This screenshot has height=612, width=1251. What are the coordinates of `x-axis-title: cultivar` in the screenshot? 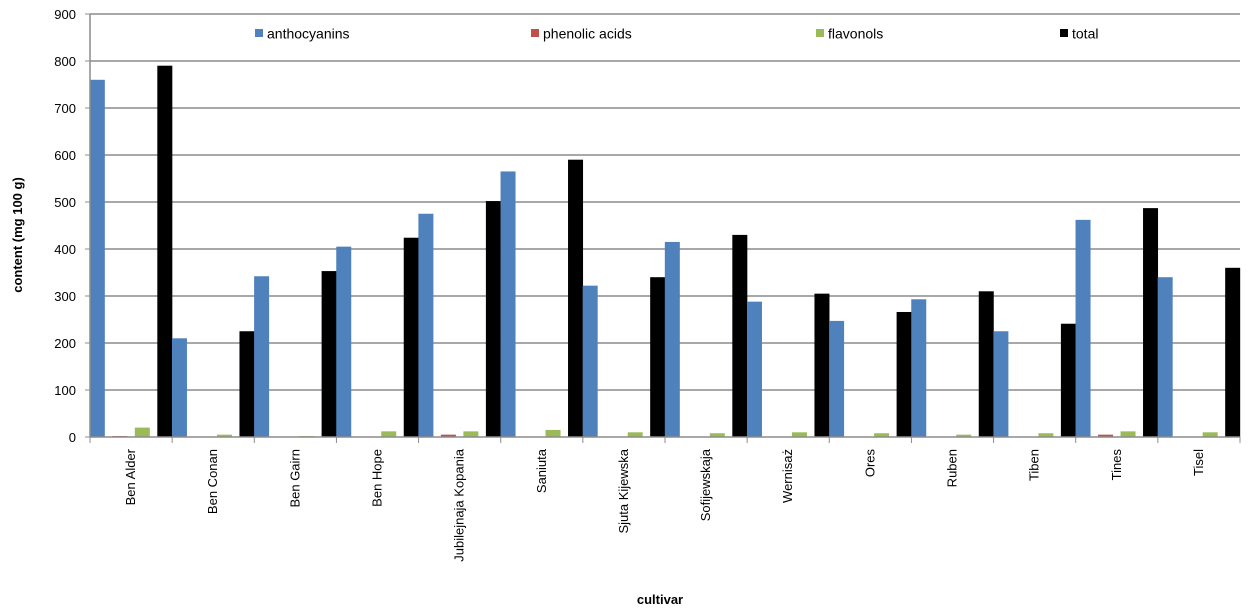 It's located at (660, 599).